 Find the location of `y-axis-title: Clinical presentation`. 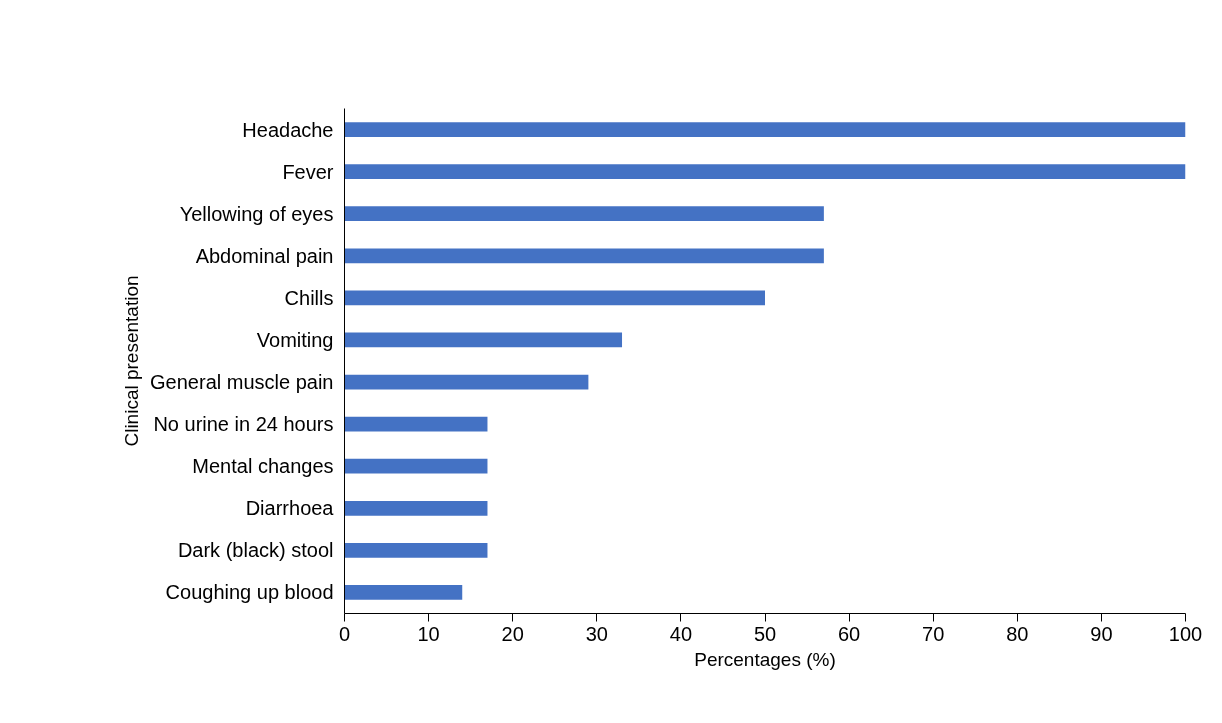

y-axis-title: Clinical presentation is located at coordinates (132, 361).